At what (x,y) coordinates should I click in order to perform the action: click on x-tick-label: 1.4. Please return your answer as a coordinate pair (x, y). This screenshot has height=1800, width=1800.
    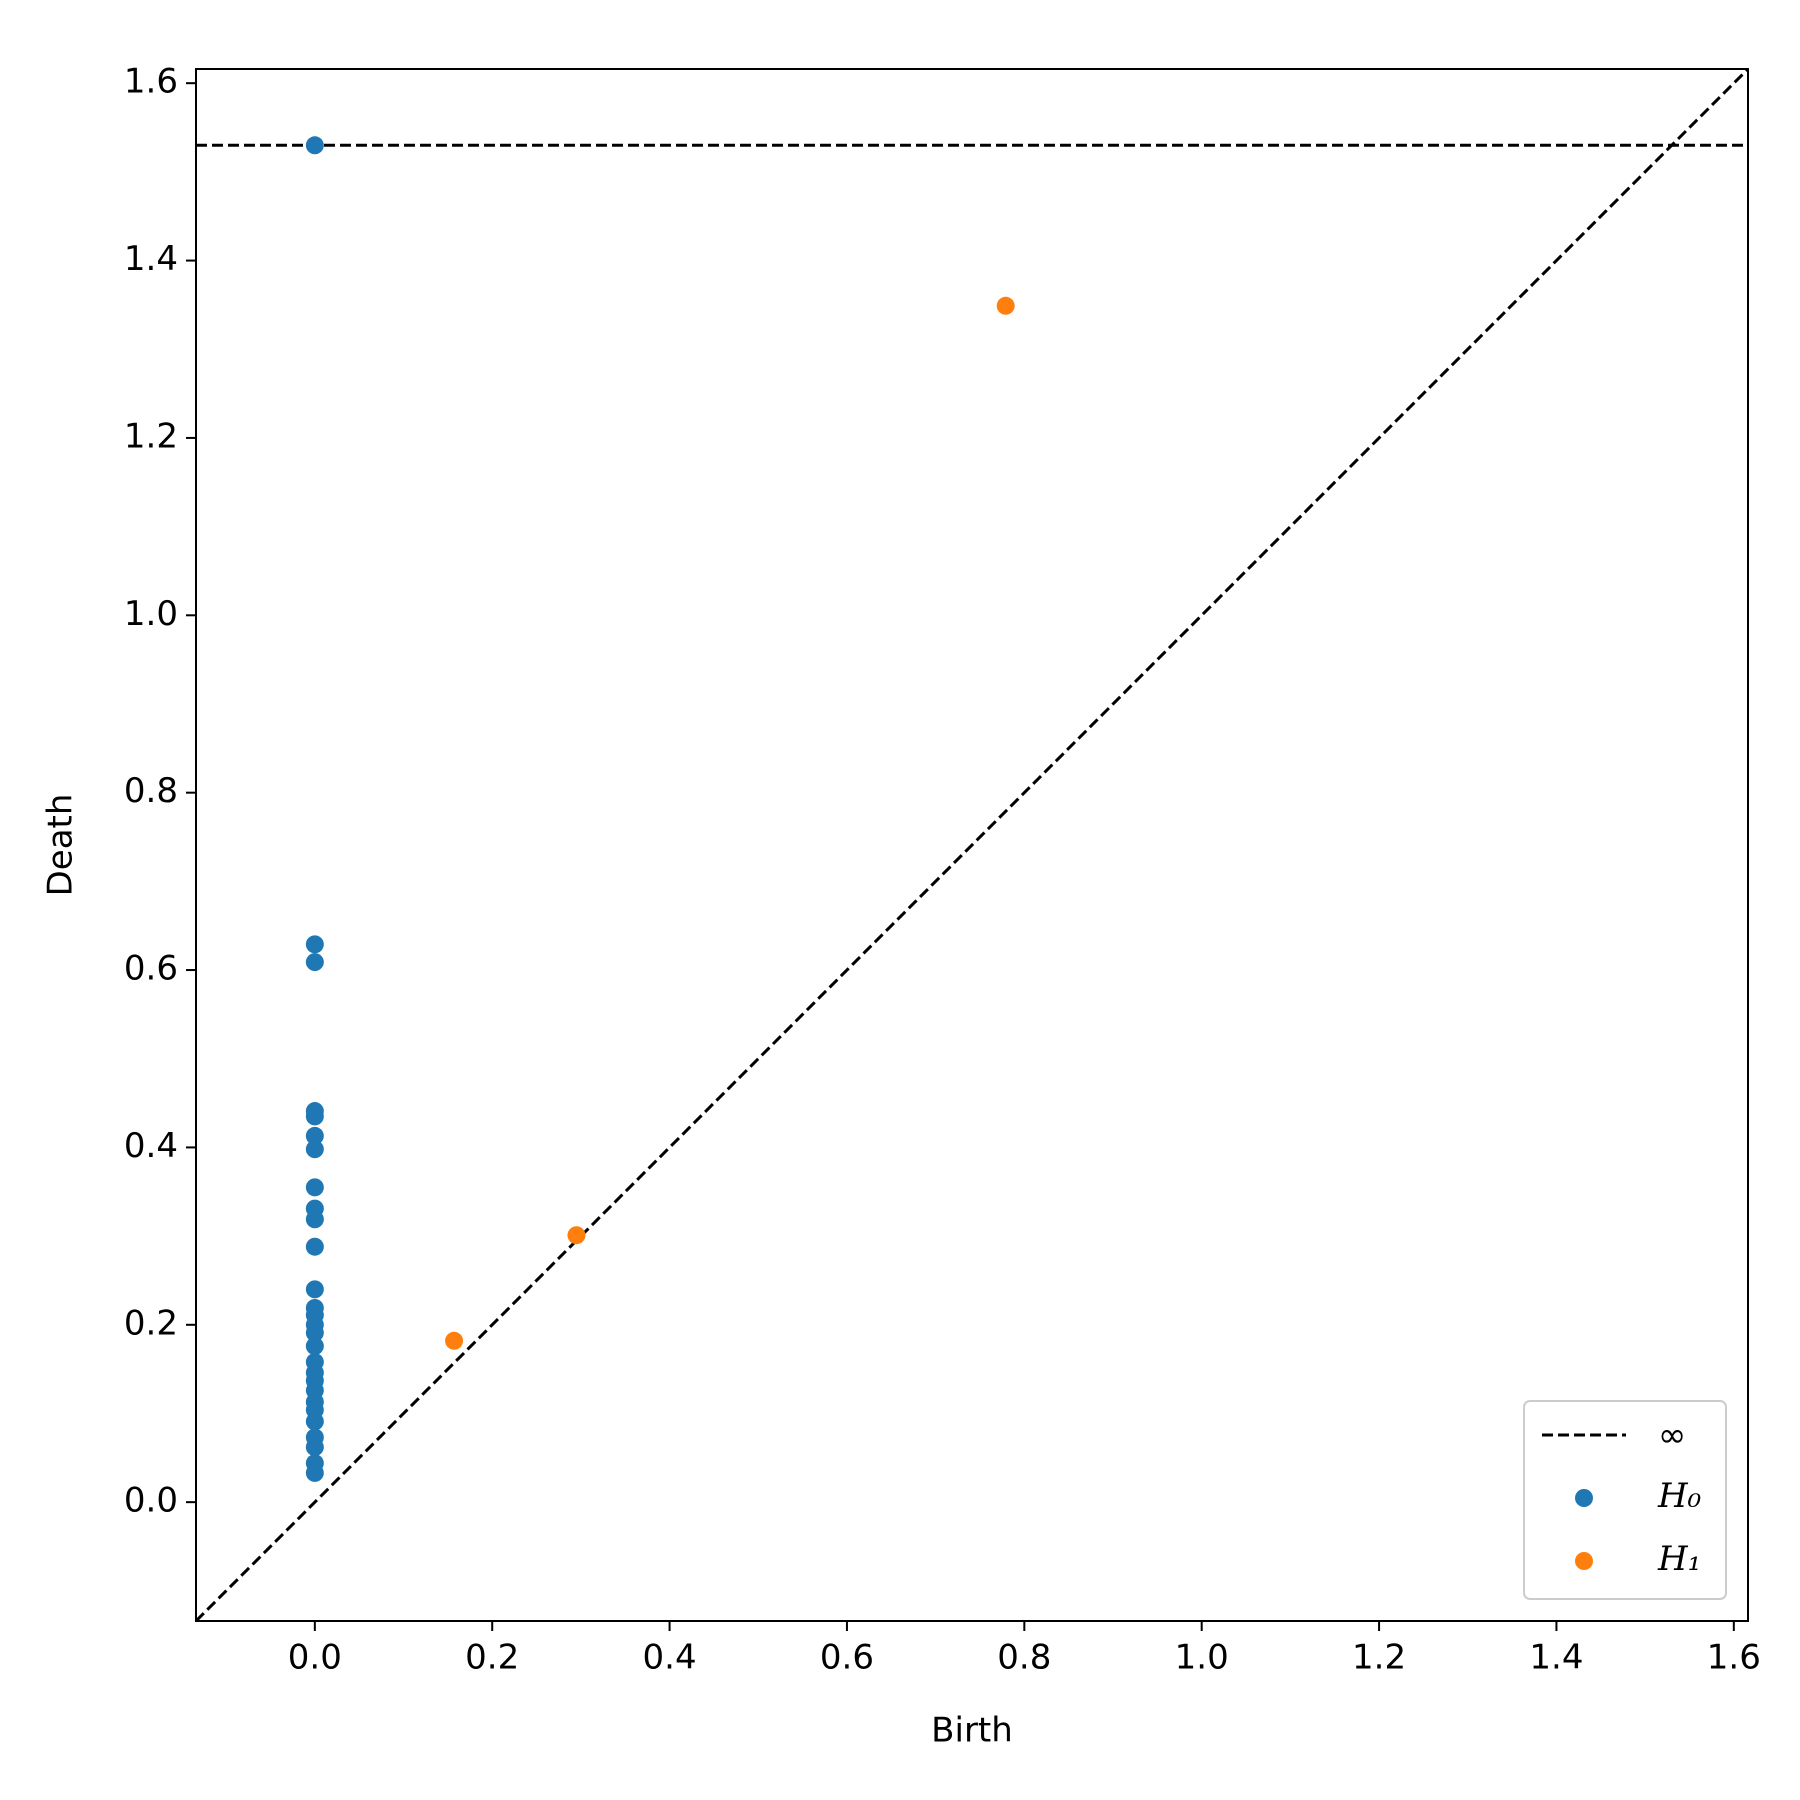
    Looking at the image, I should click on (1556, 1658).